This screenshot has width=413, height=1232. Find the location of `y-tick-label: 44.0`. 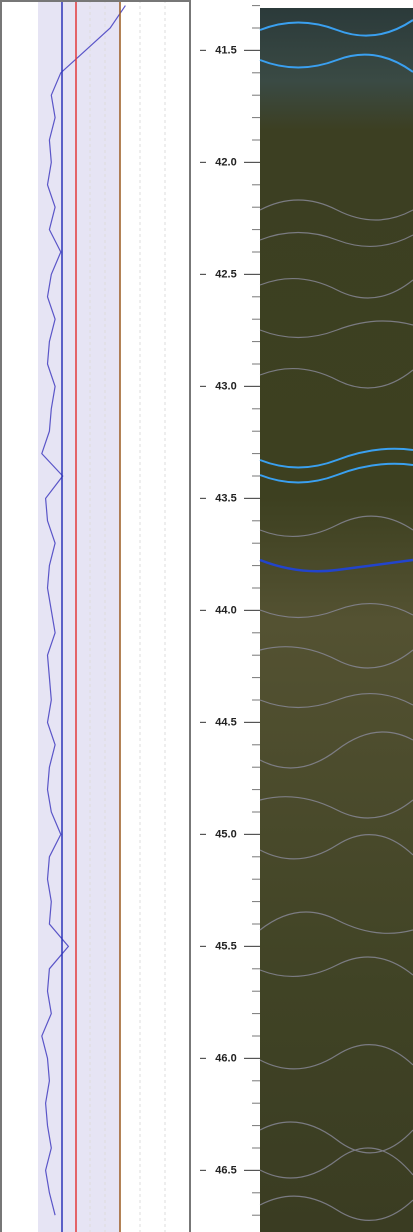

y-tick-label: 44.0 is located at coordinates (225, 610).